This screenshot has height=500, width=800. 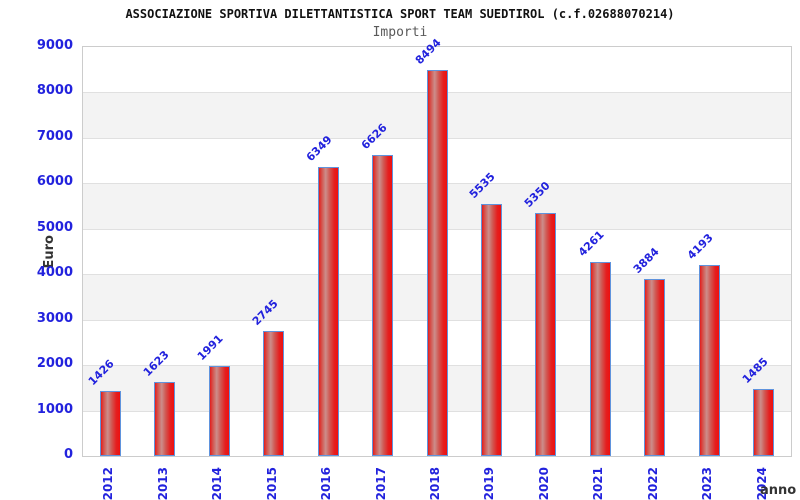 I want to click on y-tick-label: 8000, so click(x=54, y=91).